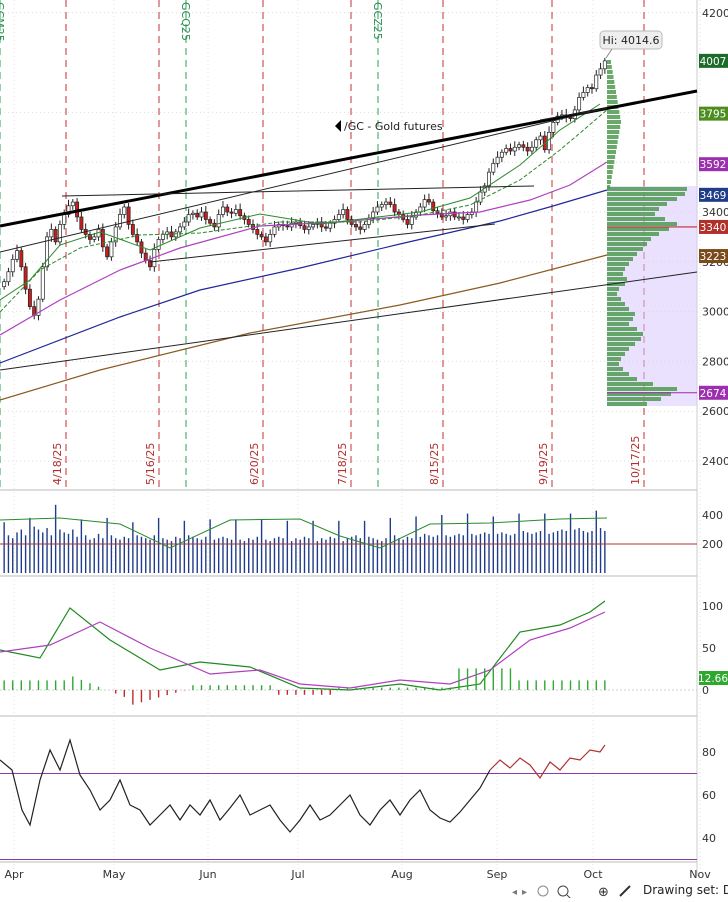  What do you see at coordinates (393, 126) in the screenshot?
I see `symbol-label: /GC - Gold futures` at bounding box center [393, 126].